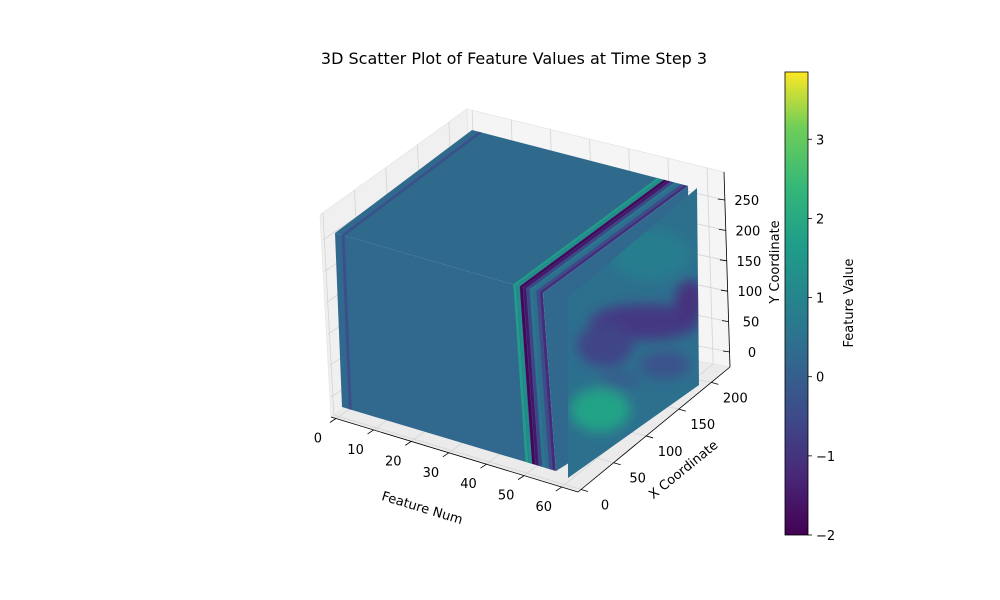 This screenshot has width=1000, height=600. I want to click on z-tick-label: 100, so click(750, 292).